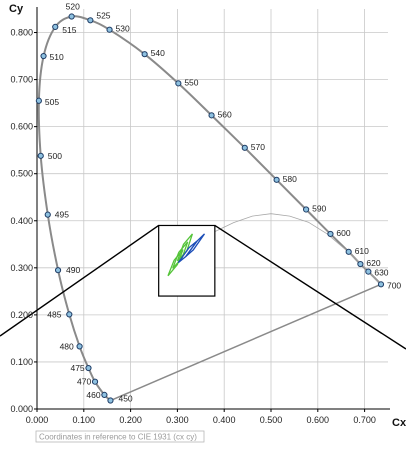 The height and width of the screenshot is (451, 406). I want to click on wavelength-label: 610, so click(362, 251).